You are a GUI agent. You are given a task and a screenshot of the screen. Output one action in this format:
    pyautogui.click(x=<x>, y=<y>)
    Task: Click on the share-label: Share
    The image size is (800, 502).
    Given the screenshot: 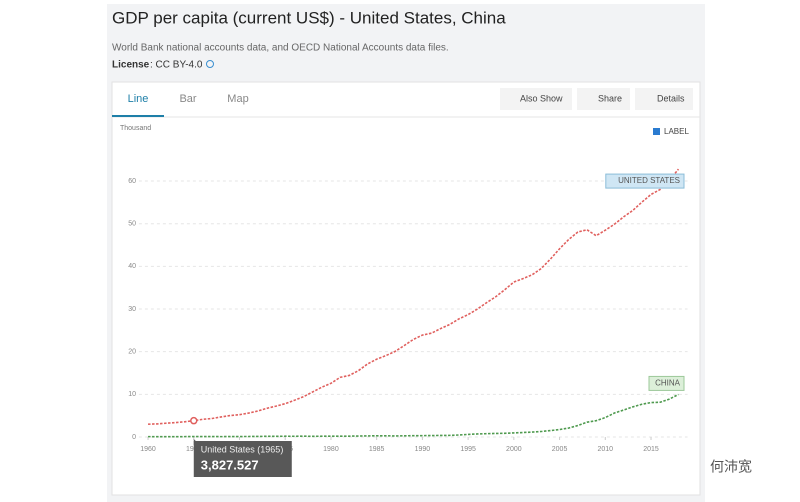 What is the action you would take?
    pyautogui.click(x=610, y=98)
    